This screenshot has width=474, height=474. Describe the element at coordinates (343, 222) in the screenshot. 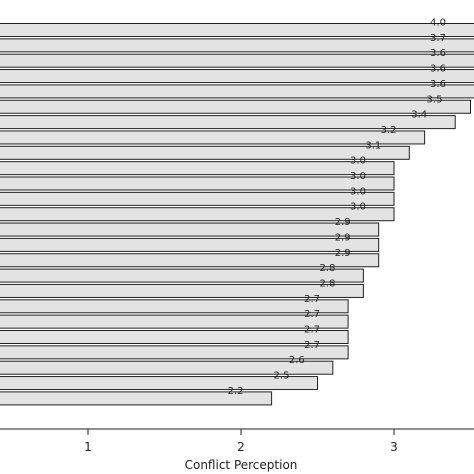

I see `data-label-14: 2.9` at that location.